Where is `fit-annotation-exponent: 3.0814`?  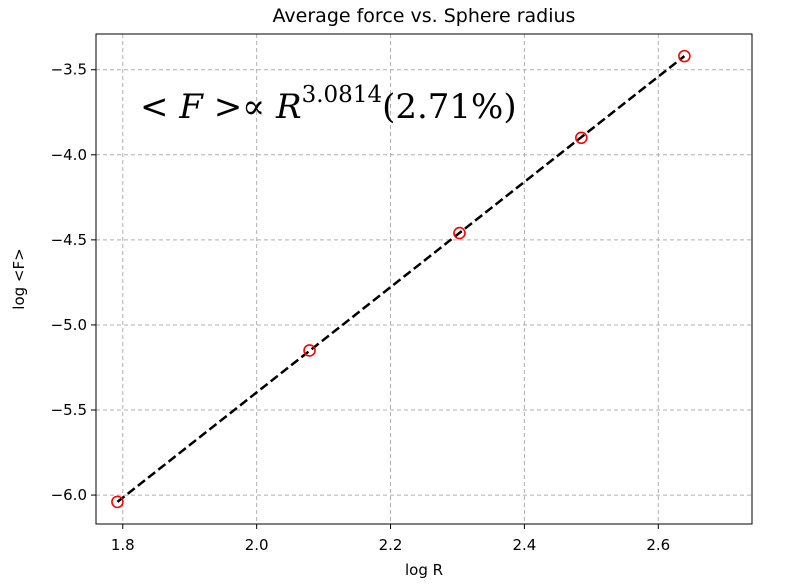 fit-annotation-exponent: 3.0814 is located at coordinates (342, 95).